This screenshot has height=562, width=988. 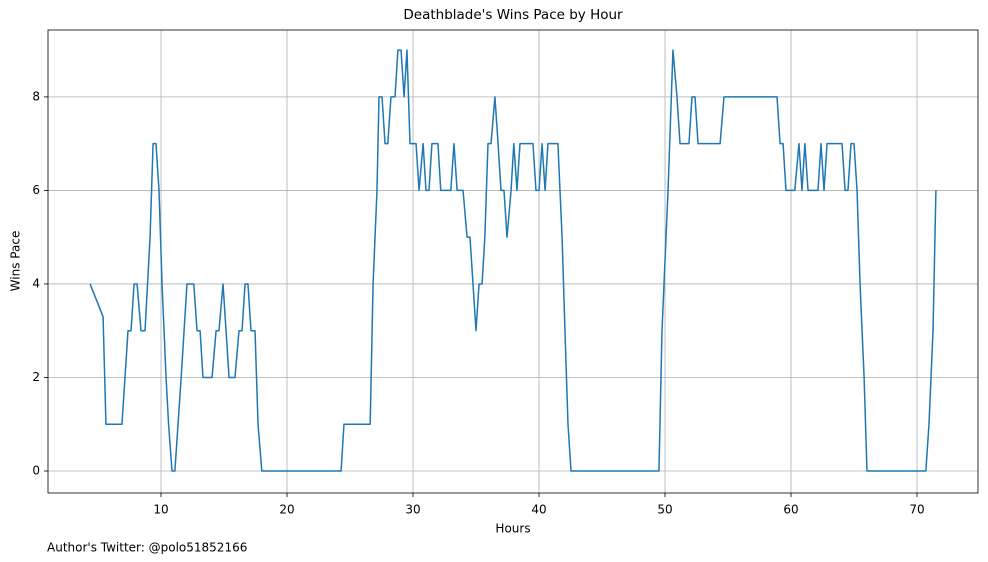 What do you see at coordinates (664, 510) in the screenshot?
I see `x-tick-label: 50` at bounding box center [664, 510].